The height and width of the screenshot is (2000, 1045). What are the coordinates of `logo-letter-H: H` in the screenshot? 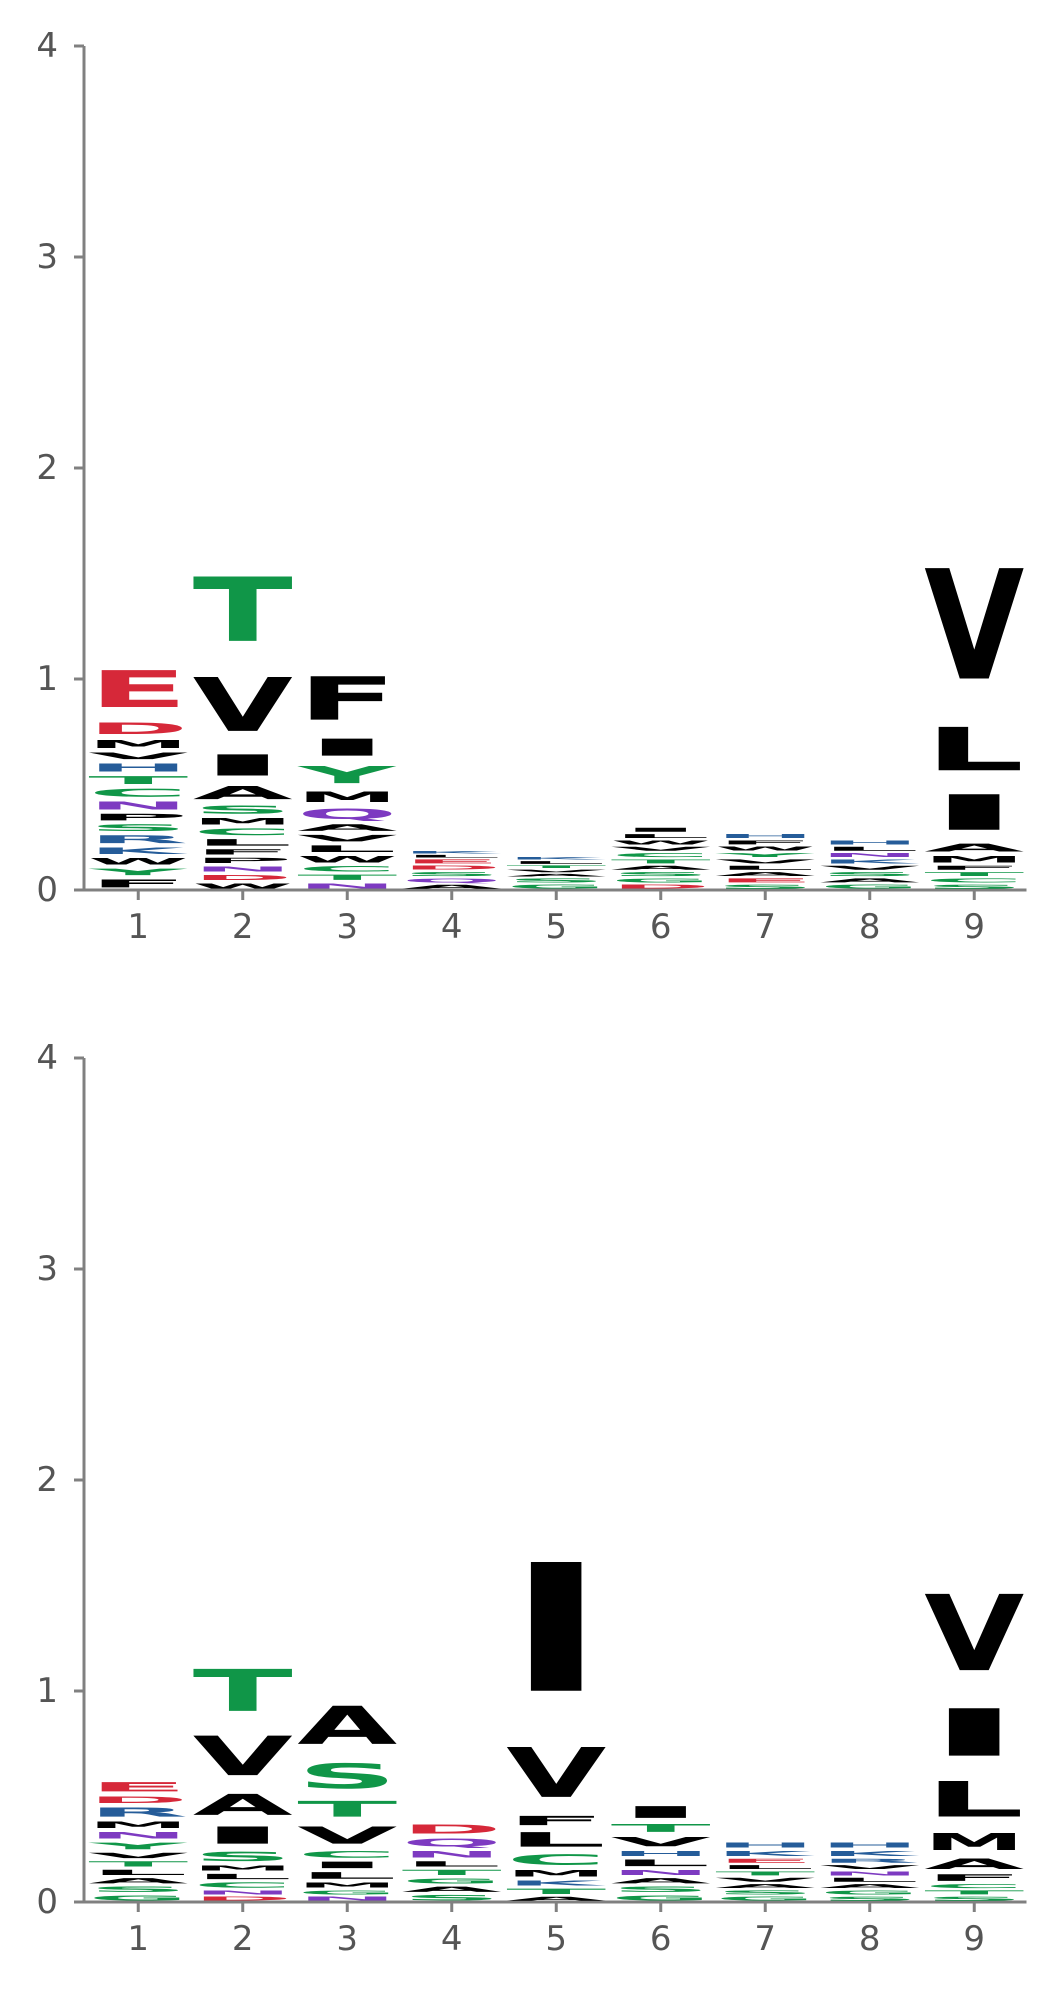 It's located at (870, 842).